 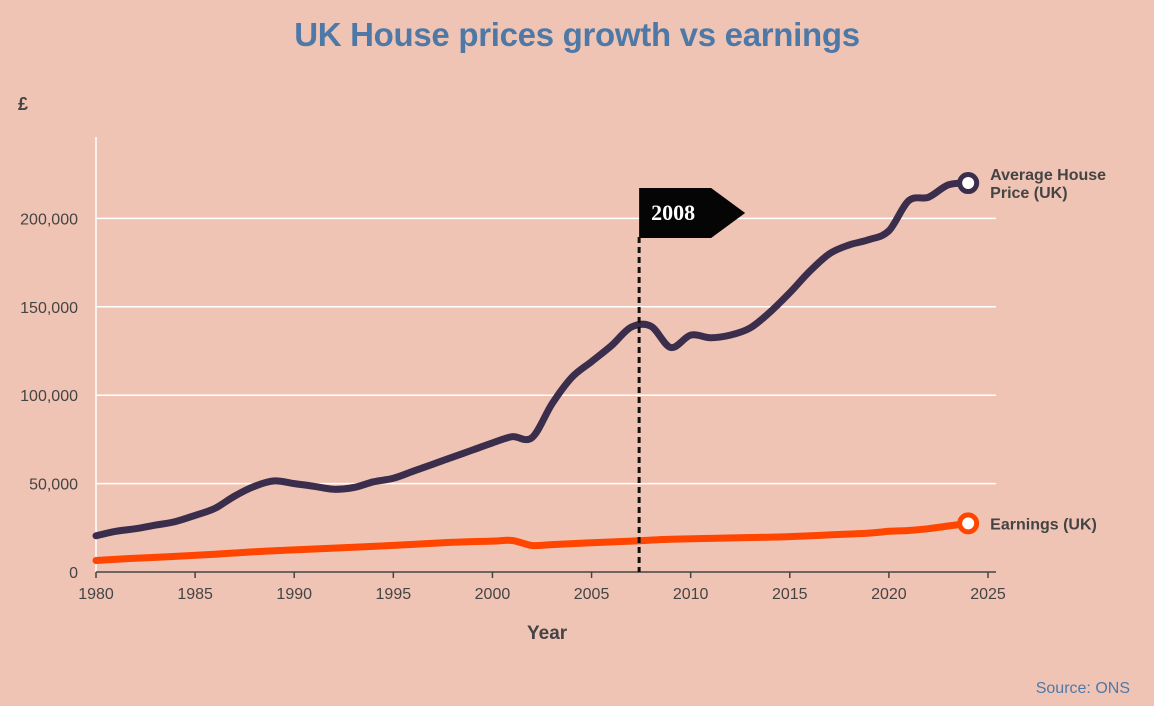 I want to click on x-tick-label: 2000, so click(x=493, y=594).